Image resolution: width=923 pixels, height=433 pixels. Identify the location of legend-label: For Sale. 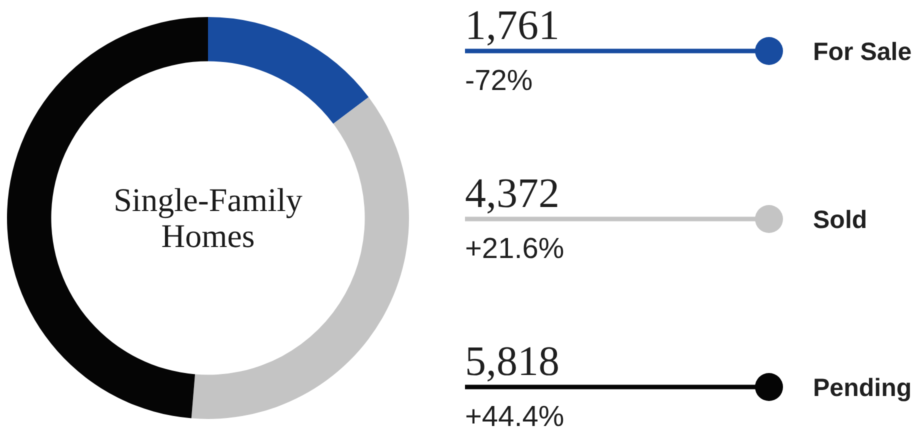
(862, 52).